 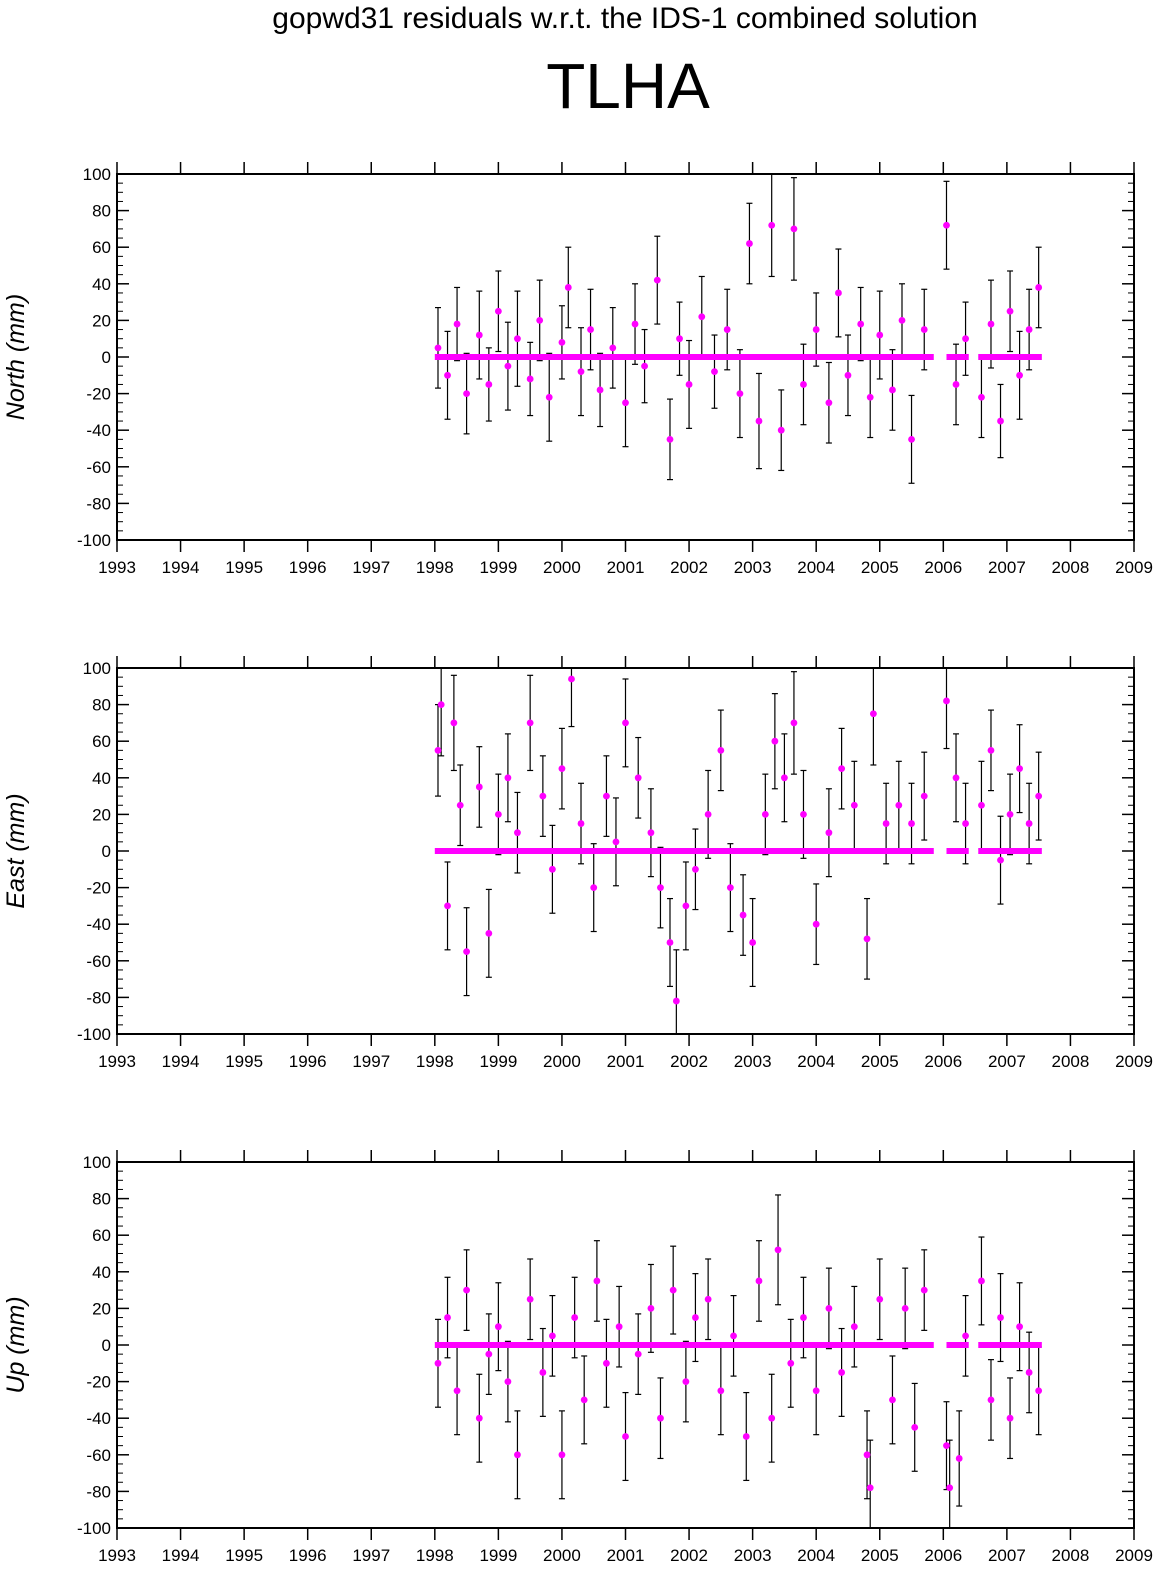 What do you see at coordinates (244, 1555) in the screenshot?
I see `up-x-tick-label: 1995` at bounding box center [244, 1555].